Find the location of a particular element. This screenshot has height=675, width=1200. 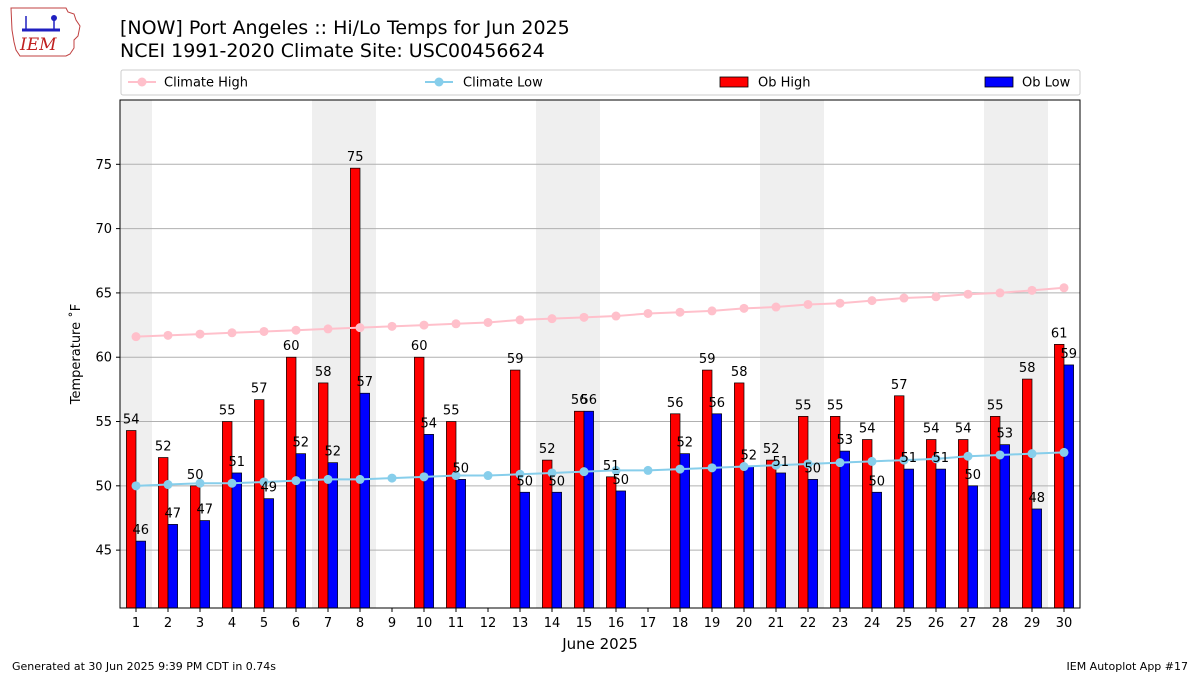

x-tick-label-13: 13 is located at coordinates (520, 623).